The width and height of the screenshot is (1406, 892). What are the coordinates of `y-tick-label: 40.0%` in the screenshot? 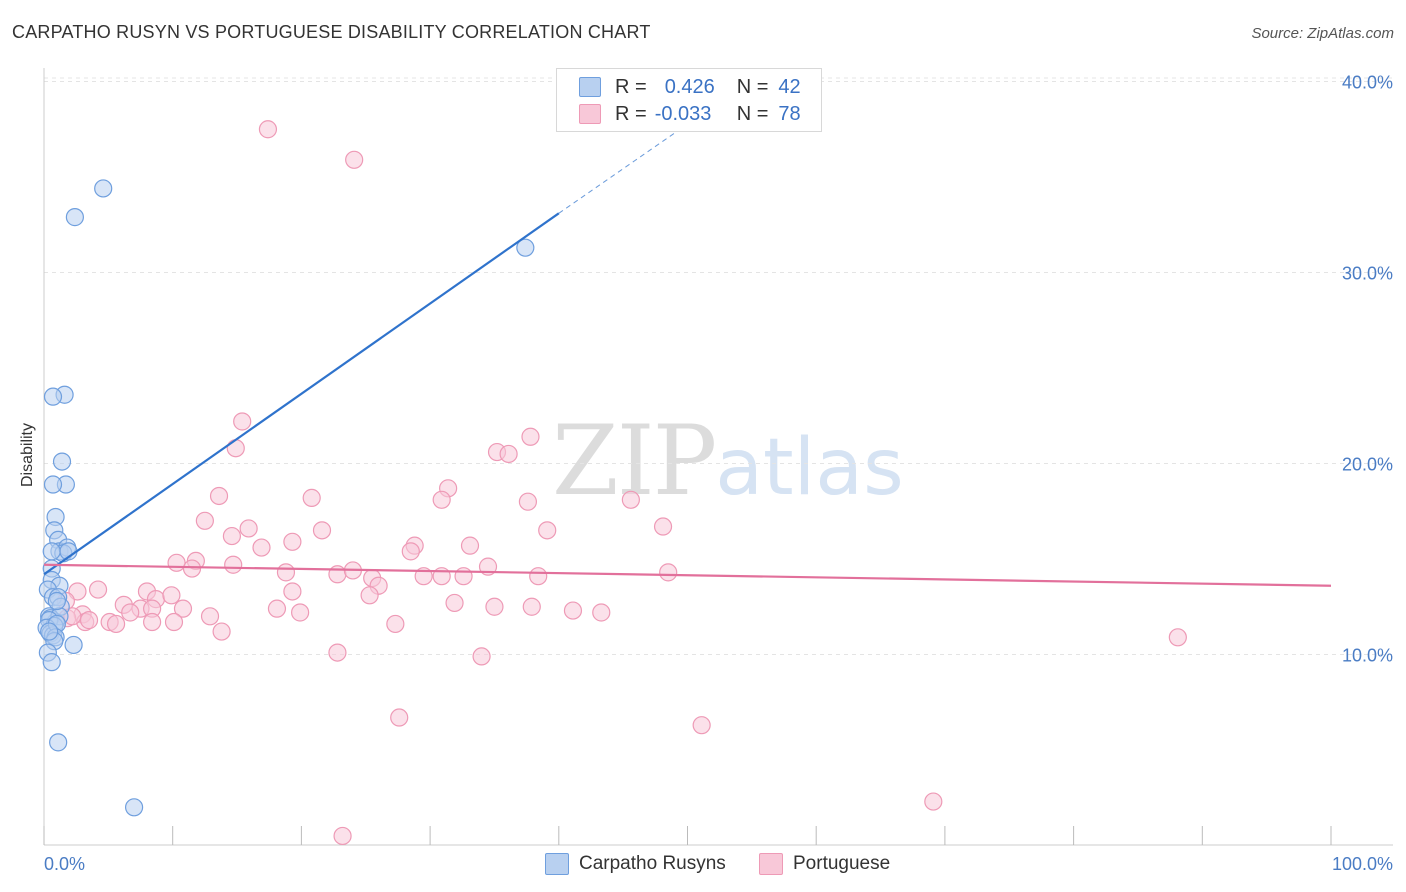 It's located at (1367, 83).